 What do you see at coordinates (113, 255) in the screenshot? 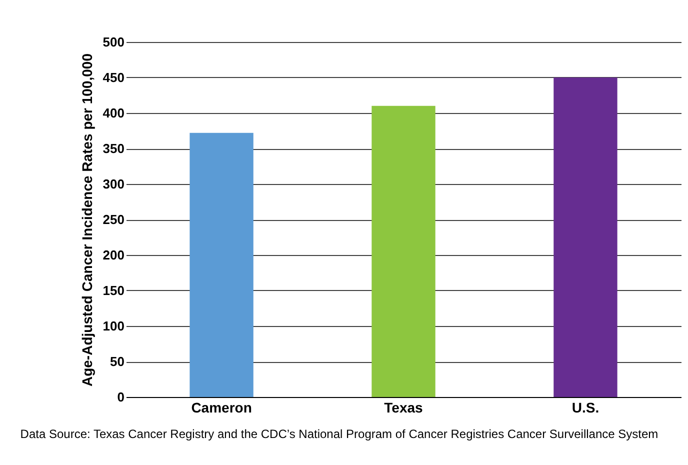
I see `y-tick-label: 200` at bounding box center [113, 255].